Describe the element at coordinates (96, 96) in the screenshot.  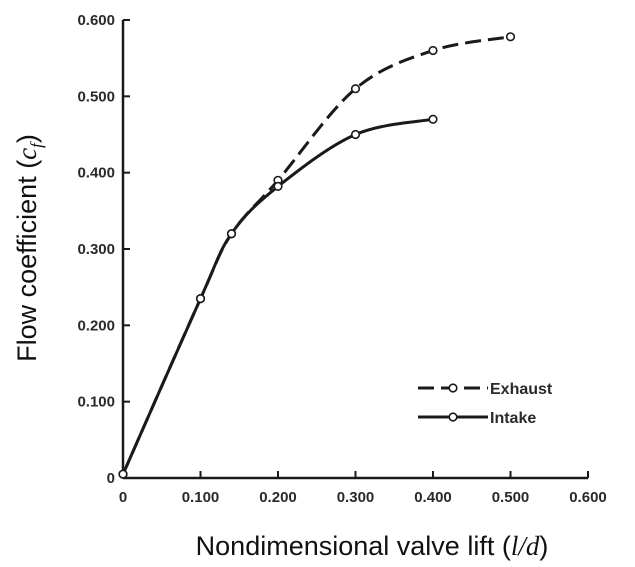
I see `y-tick-label: 0.500` at that location.